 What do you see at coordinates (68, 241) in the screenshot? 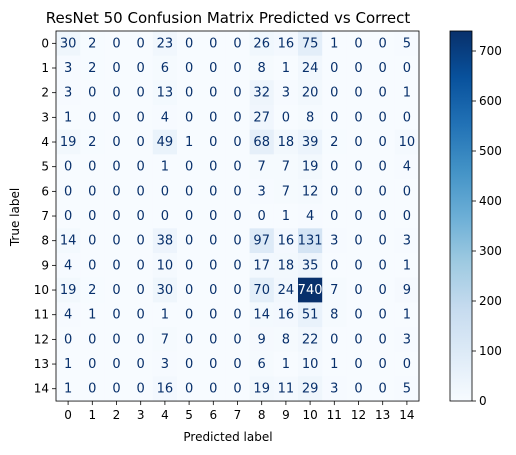
I see `cell-value-label: 14` at bounding box center [68, 241].